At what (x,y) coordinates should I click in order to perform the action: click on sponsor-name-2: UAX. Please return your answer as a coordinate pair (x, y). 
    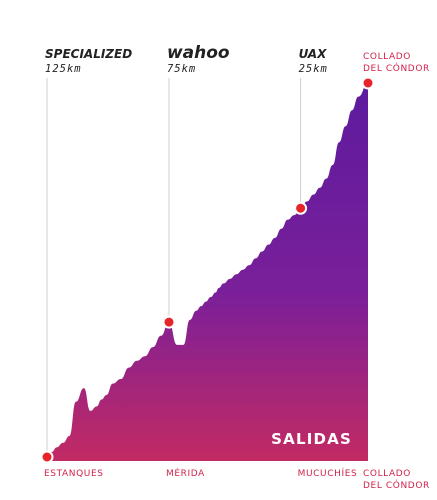
    Looking at the image, I should click on (313, 54).